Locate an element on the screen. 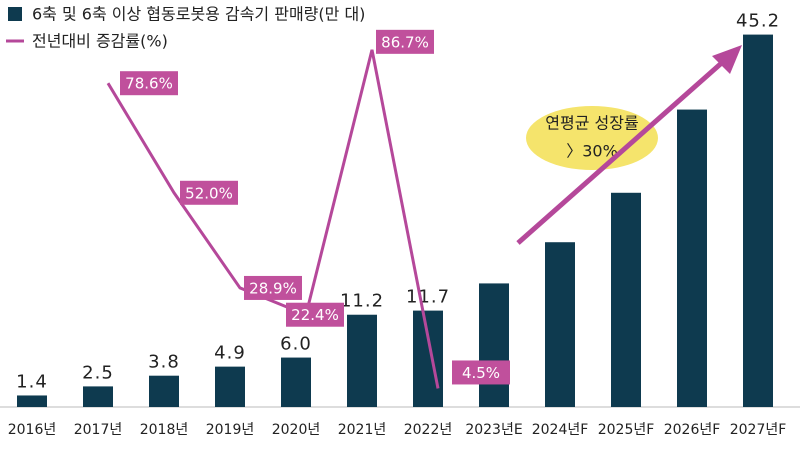  data-label: 1.4 is located at coordinates (32, 381).